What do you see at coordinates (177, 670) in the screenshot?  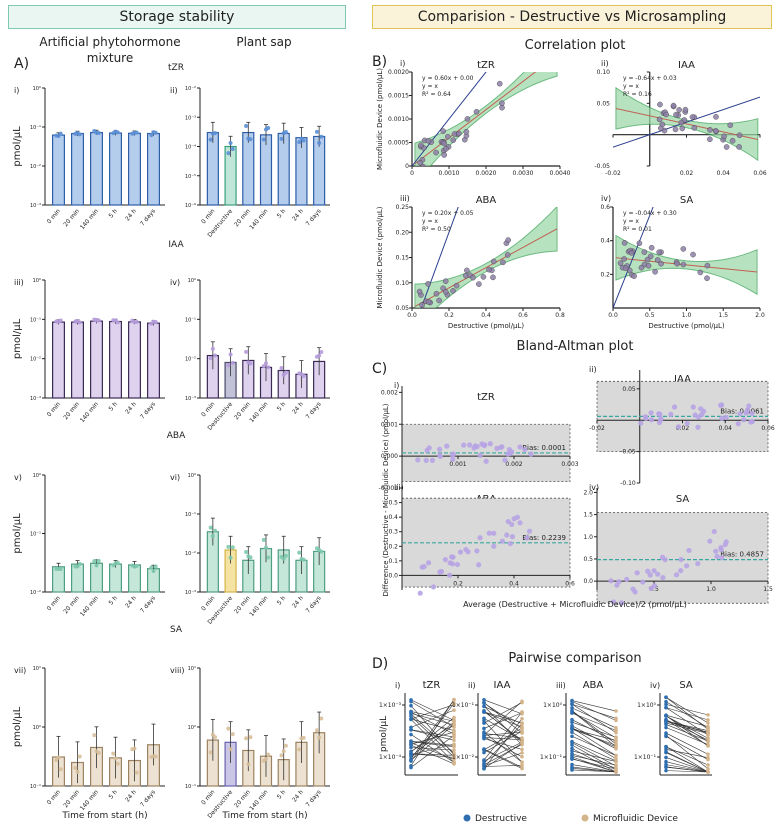 I see `bar-panel-numeral-8: viii)` at bounding box center [177, 670].